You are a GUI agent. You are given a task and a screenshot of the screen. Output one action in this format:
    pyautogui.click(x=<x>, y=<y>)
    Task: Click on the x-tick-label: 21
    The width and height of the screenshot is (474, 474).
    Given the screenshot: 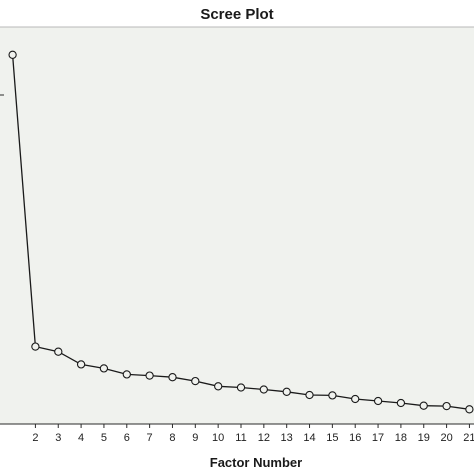 What is the action you would take?
    pyautogui.click(x=468, y=438)
    